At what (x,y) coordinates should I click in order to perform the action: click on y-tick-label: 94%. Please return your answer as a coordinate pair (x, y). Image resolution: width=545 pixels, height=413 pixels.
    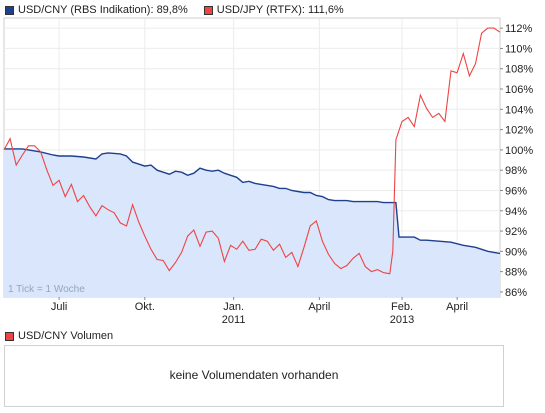
    Looking at the image, I should click on (516, 212).